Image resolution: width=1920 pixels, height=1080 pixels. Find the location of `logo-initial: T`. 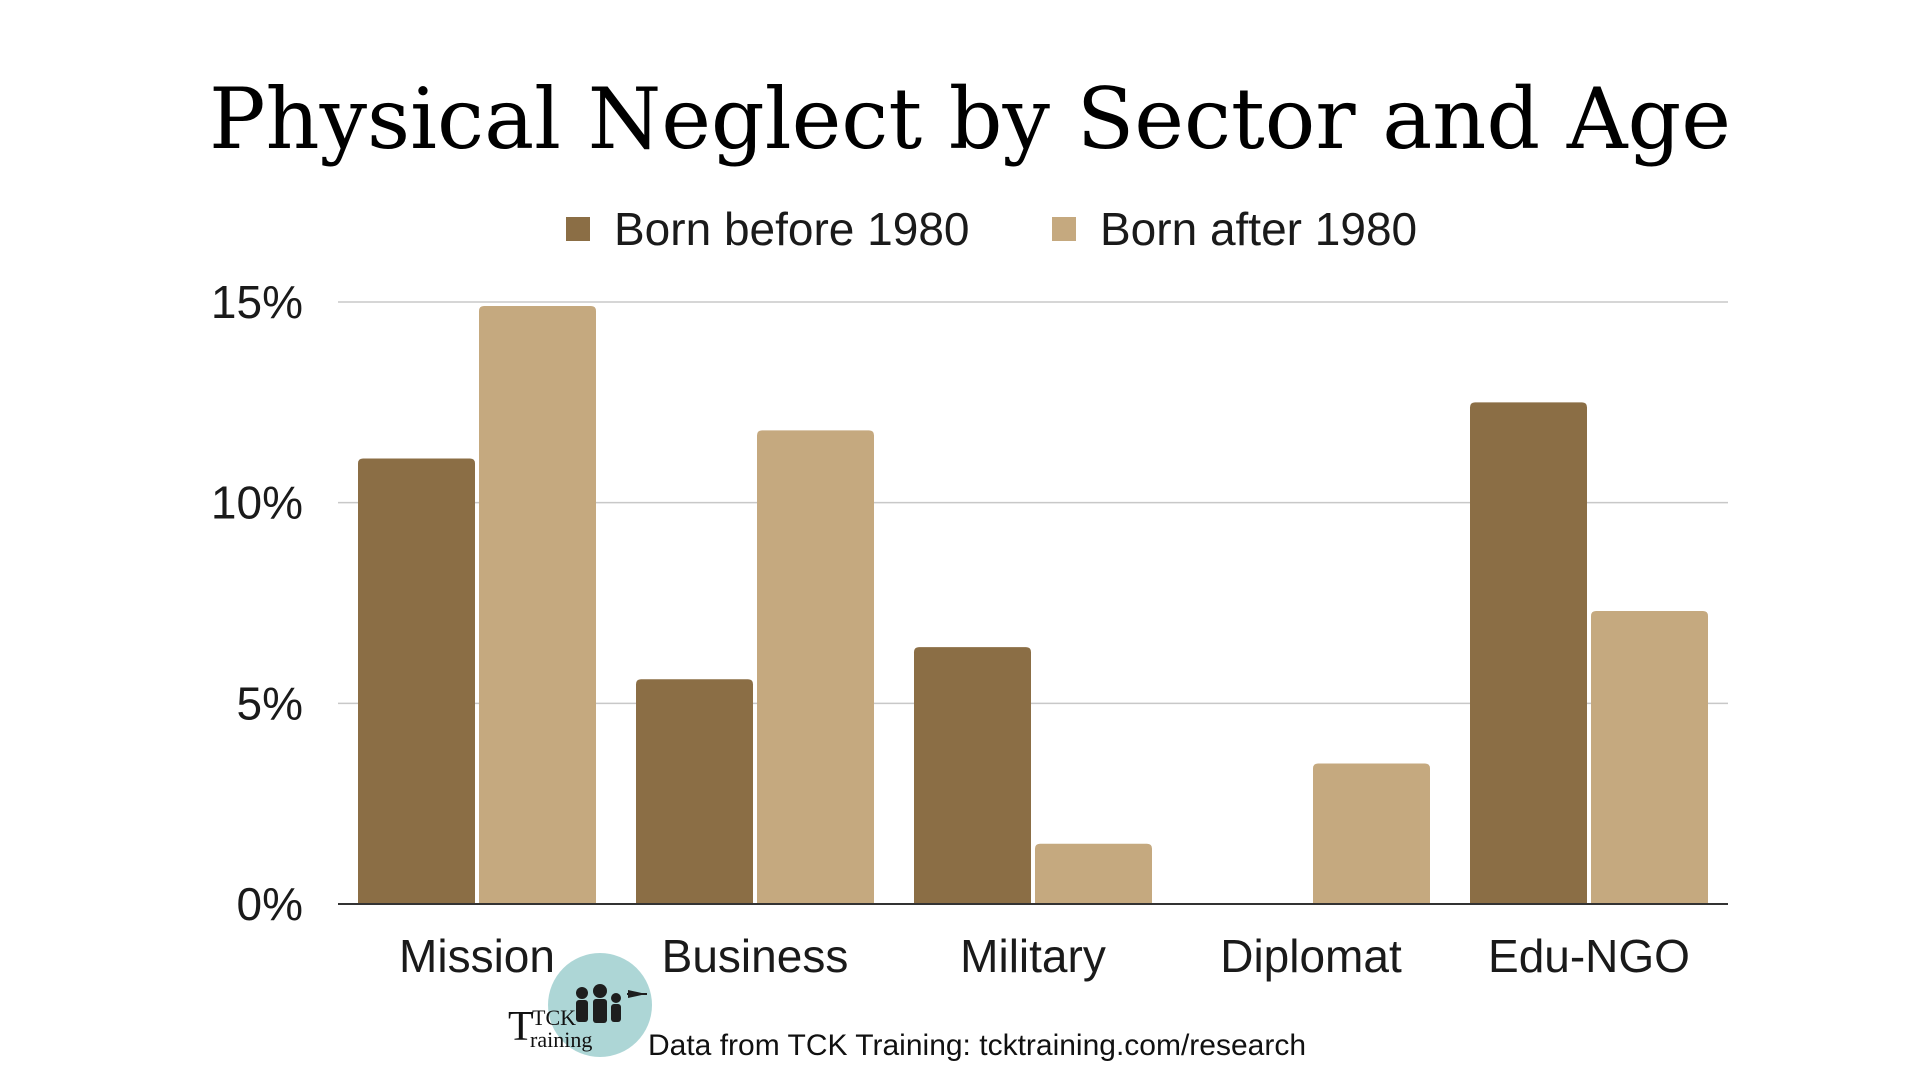

logo-initial: T is located at coordinates (521, 1027).